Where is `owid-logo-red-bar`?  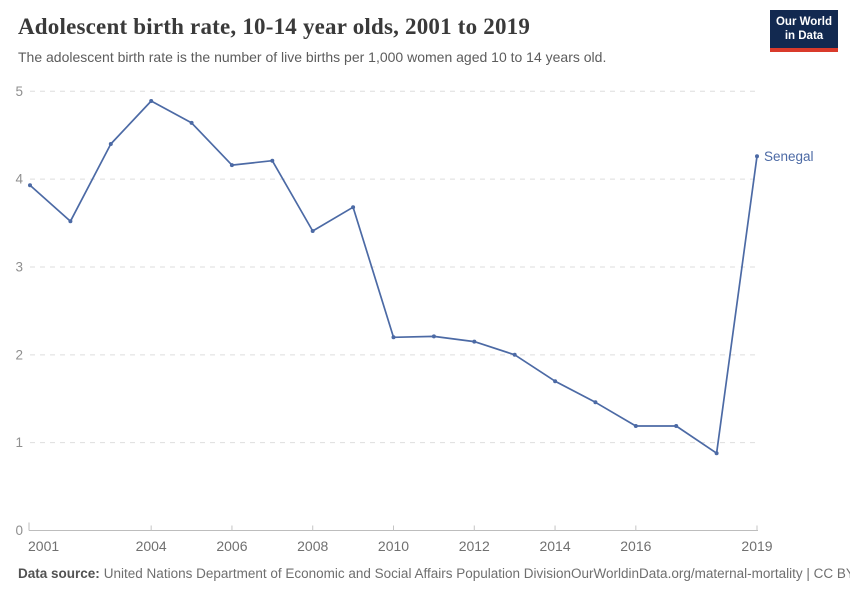
owid-logo-red-bar is located at coordinates (804, 50).